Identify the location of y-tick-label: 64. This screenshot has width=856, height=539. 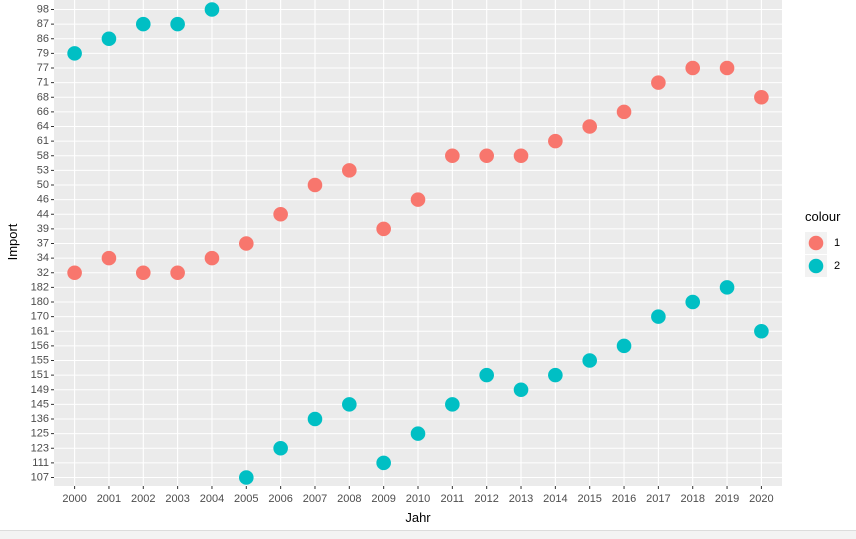
(43, 127).